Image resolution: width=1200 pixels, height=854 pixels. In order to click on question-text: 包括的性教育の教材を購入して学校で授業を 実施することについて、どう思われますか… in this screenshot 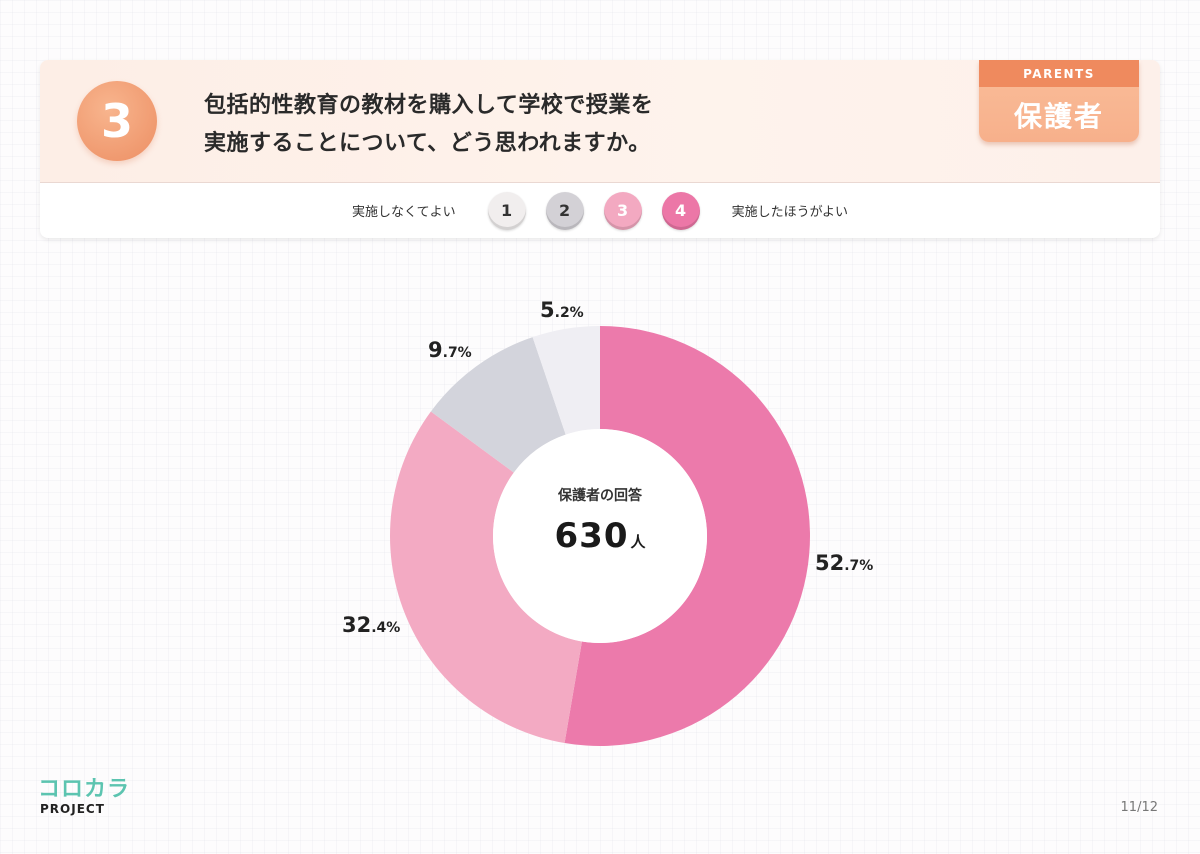, I will do `click(428, 125)`.